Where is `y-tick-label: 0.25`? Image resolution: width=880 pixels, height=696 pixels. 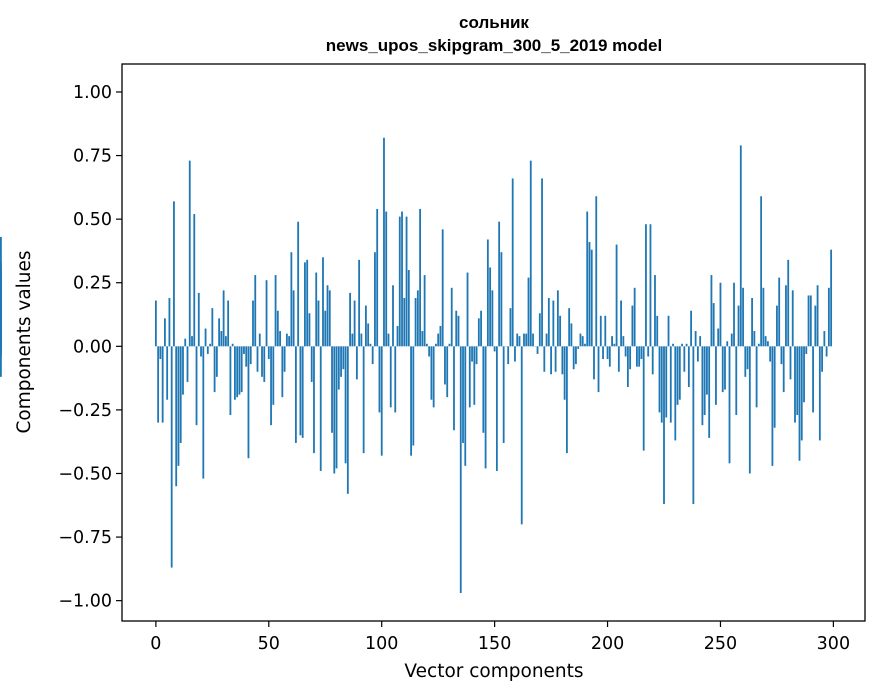 y-tick-label: 0.25 is located at coordinates (92, 284).